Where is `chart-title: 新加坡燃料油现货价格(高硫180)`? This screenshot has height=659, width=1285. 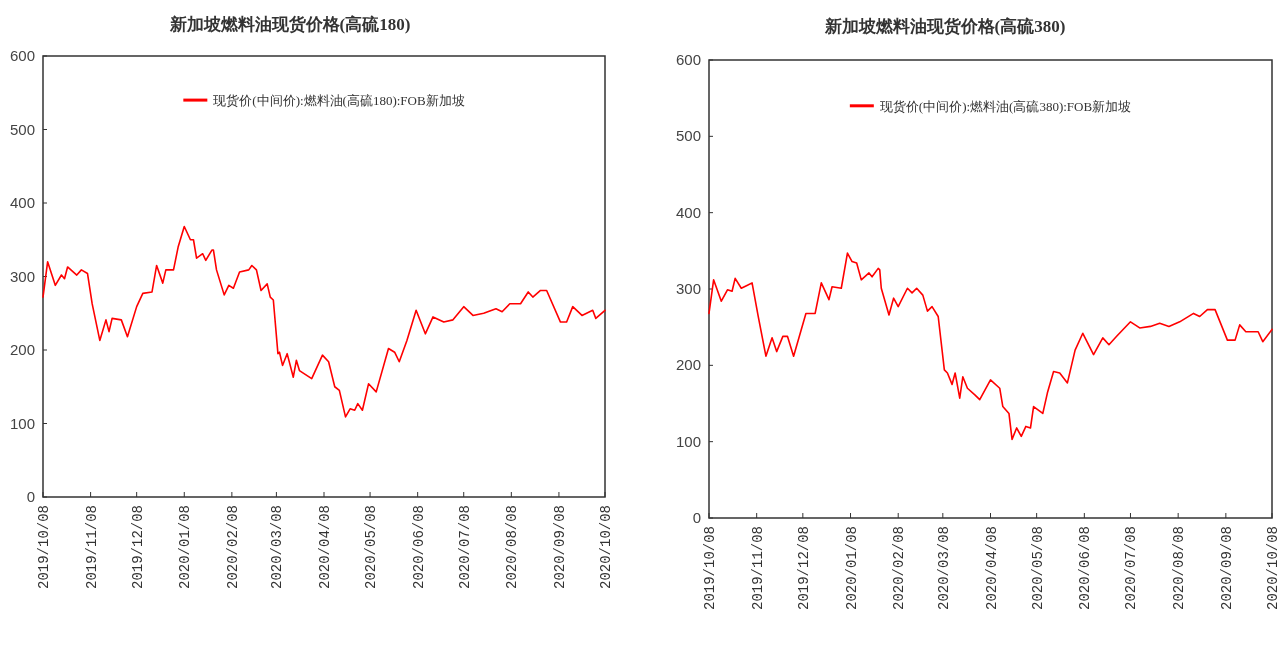 chart-title: 新加坡燃料油现货价格(高硫180) is located at coordinates (289, 24).